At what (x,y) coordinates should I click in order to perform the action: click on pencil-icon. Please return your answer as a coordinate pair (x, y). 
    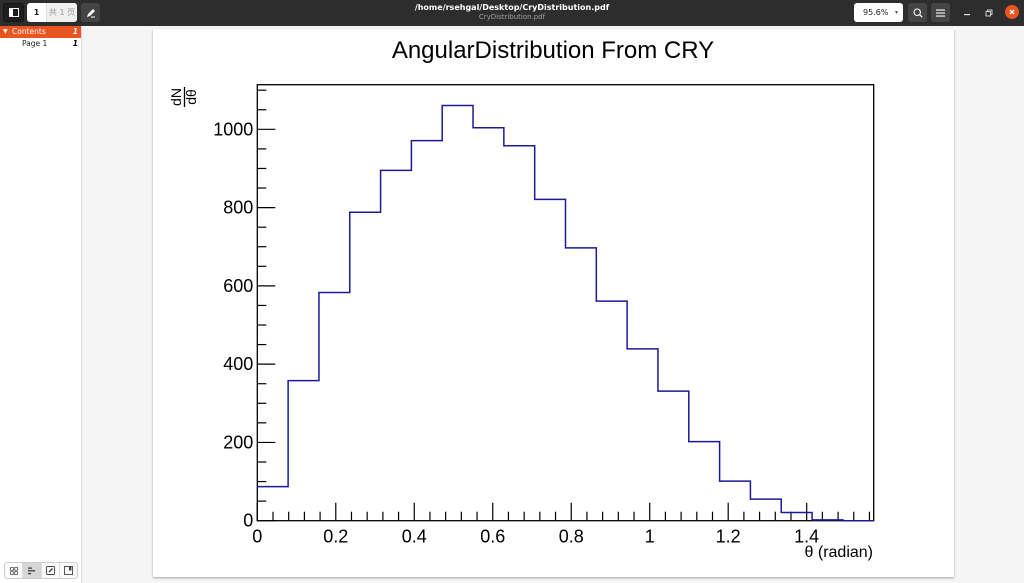
    Looking at the image, I should click on (90, 12).